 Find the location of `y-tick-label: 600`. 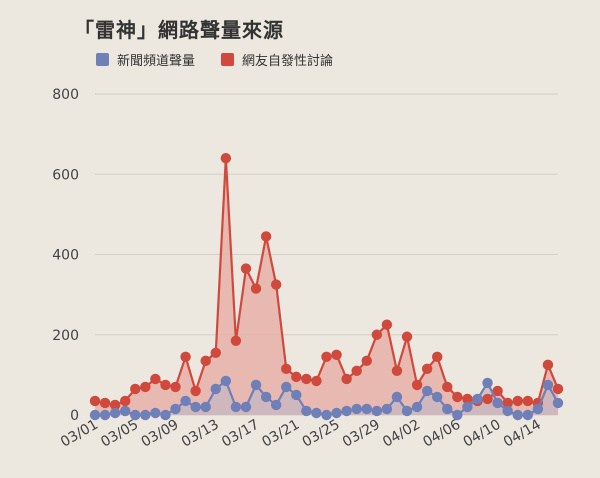

y-tick-label: 600 is located at coordinates (65, 175).